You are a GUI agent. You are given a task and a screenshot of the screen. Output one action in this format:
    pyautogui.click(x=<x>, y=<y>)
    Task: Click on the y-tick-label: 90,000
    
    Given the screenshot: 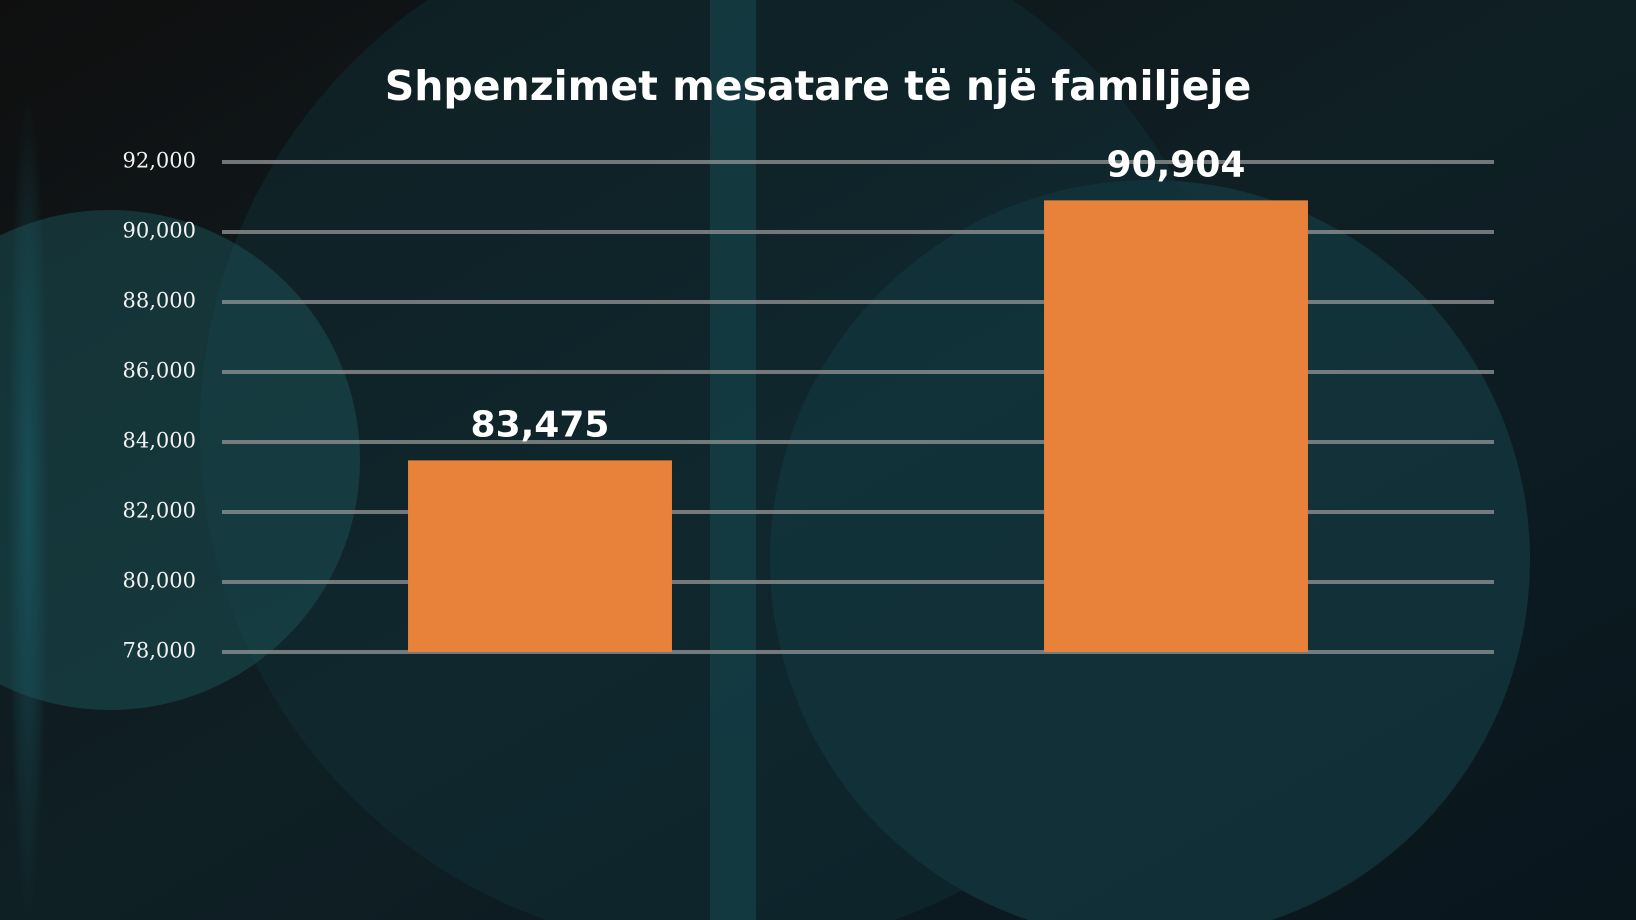 What is the action you would take?
    pyautogui.click(x=159, y=231)
    